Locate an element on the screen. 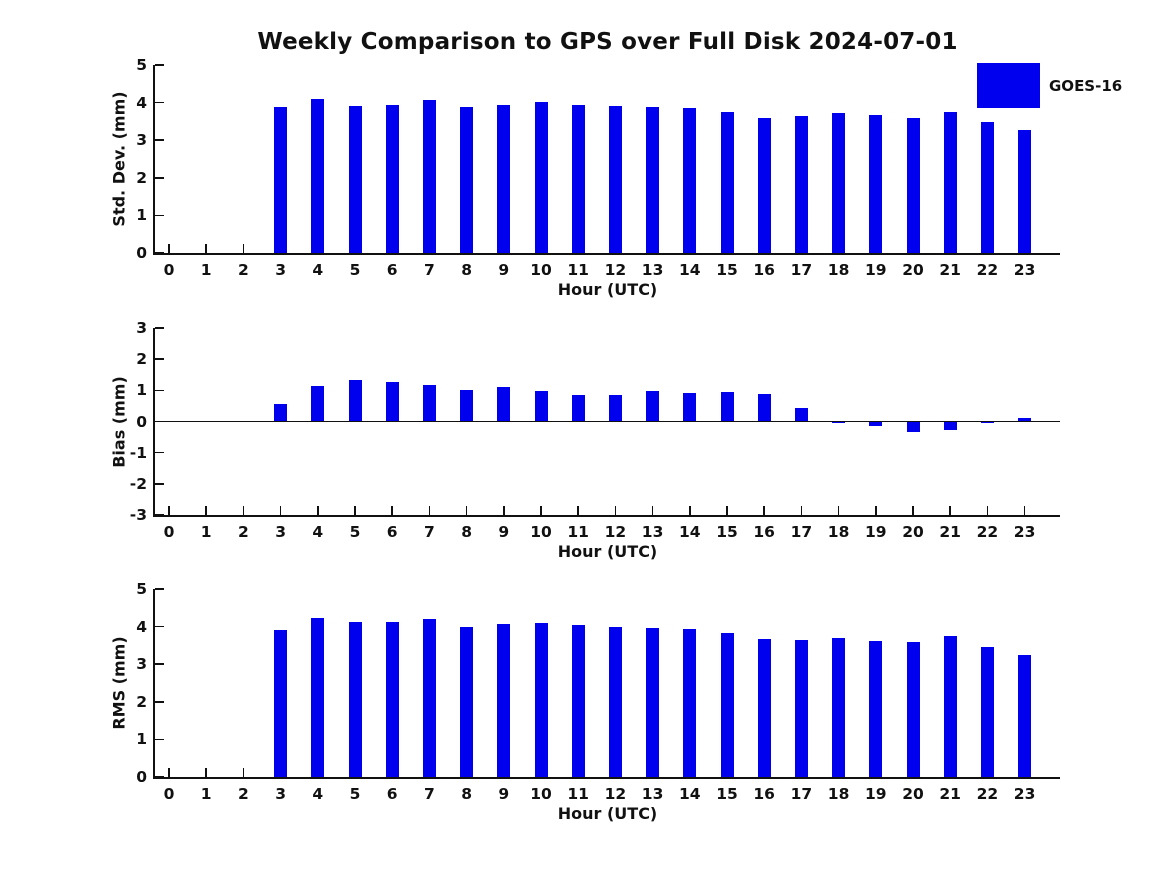 The height and width of the screenshot is (875, 1167). y-tick-label: -1 is located at coordinates (138, 452).